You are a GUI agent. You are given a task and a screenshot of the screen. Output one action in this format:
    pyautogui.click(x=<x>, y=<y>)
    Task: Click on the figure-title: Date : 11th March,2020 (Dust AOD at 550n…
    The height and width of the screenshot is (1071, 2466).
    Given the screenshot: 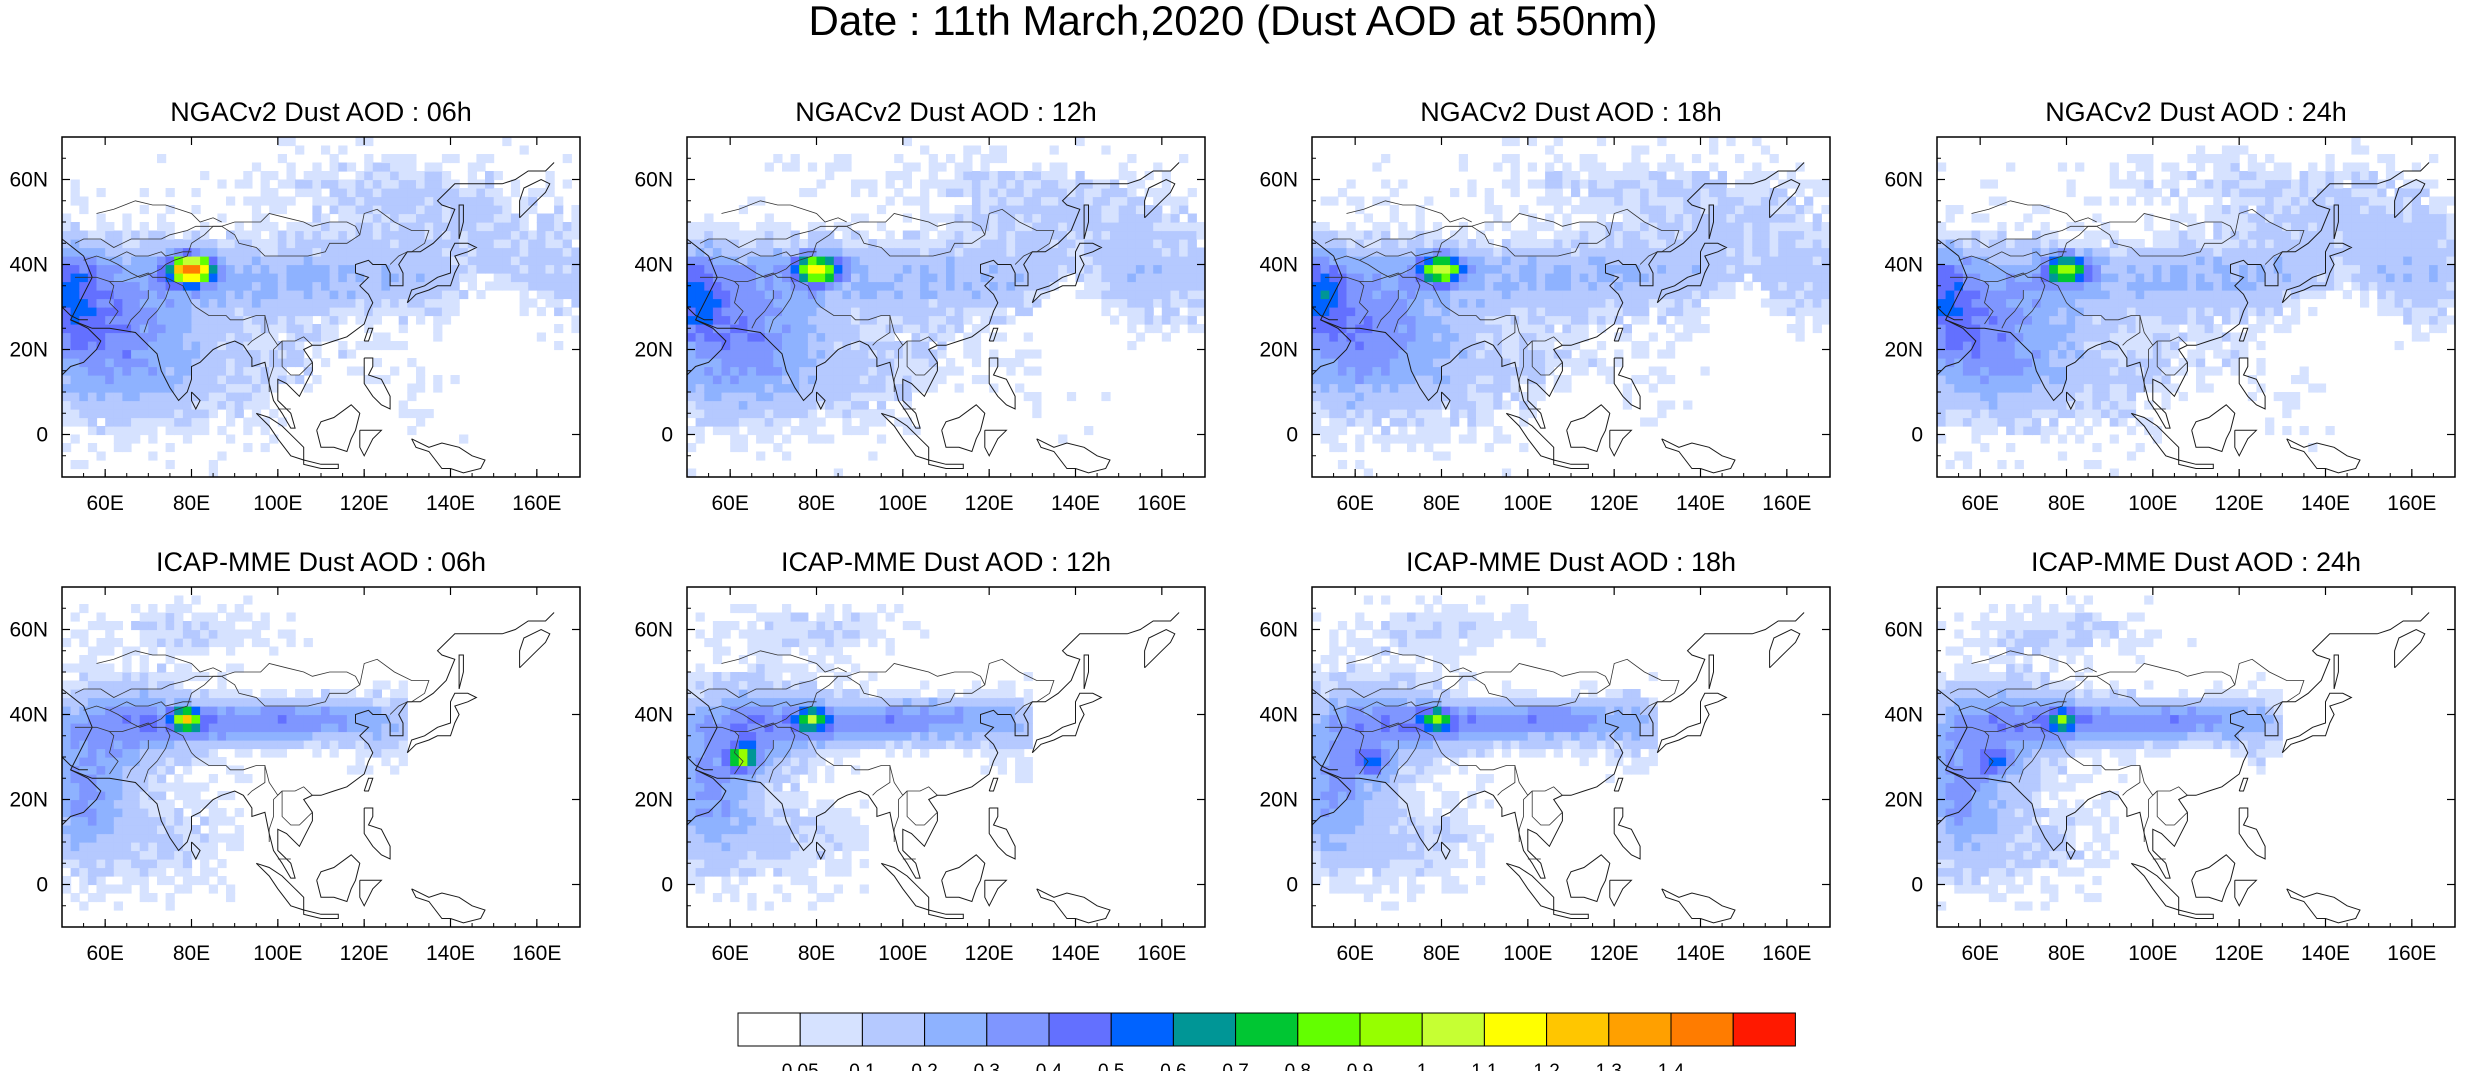 What is the action you would take?
    pyautogui.click(x=1233, y=22)
    